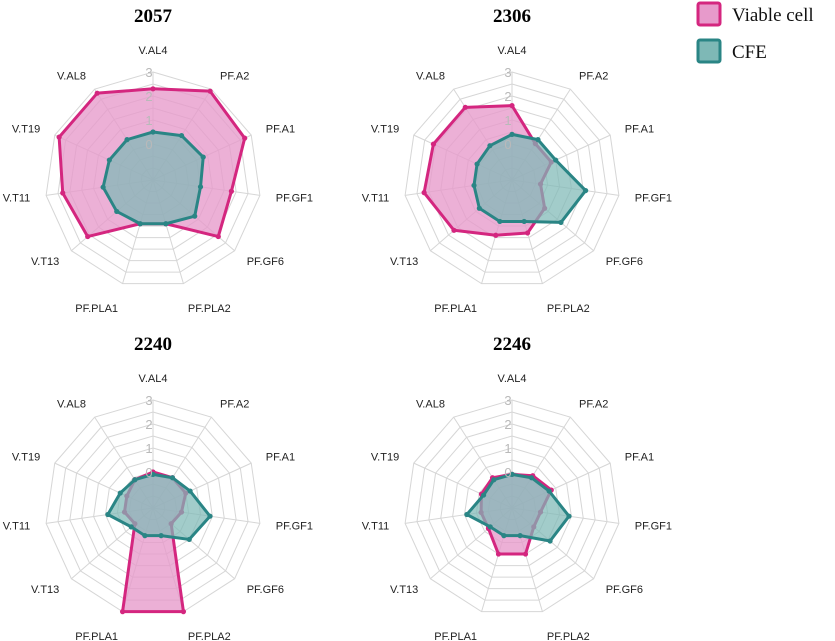 The height and width of the screenshot is (641, 835). I want to click on legend-swatch-cfe, so click(709, 51).